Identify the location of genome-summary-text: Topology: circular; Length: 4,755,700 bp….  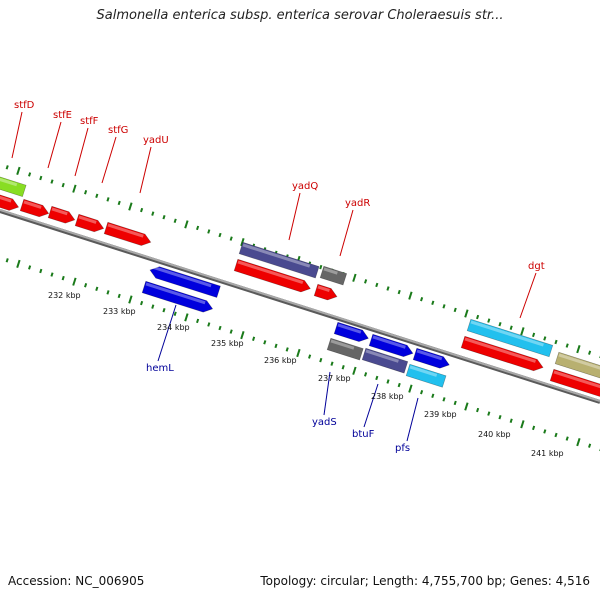
(425, 581).